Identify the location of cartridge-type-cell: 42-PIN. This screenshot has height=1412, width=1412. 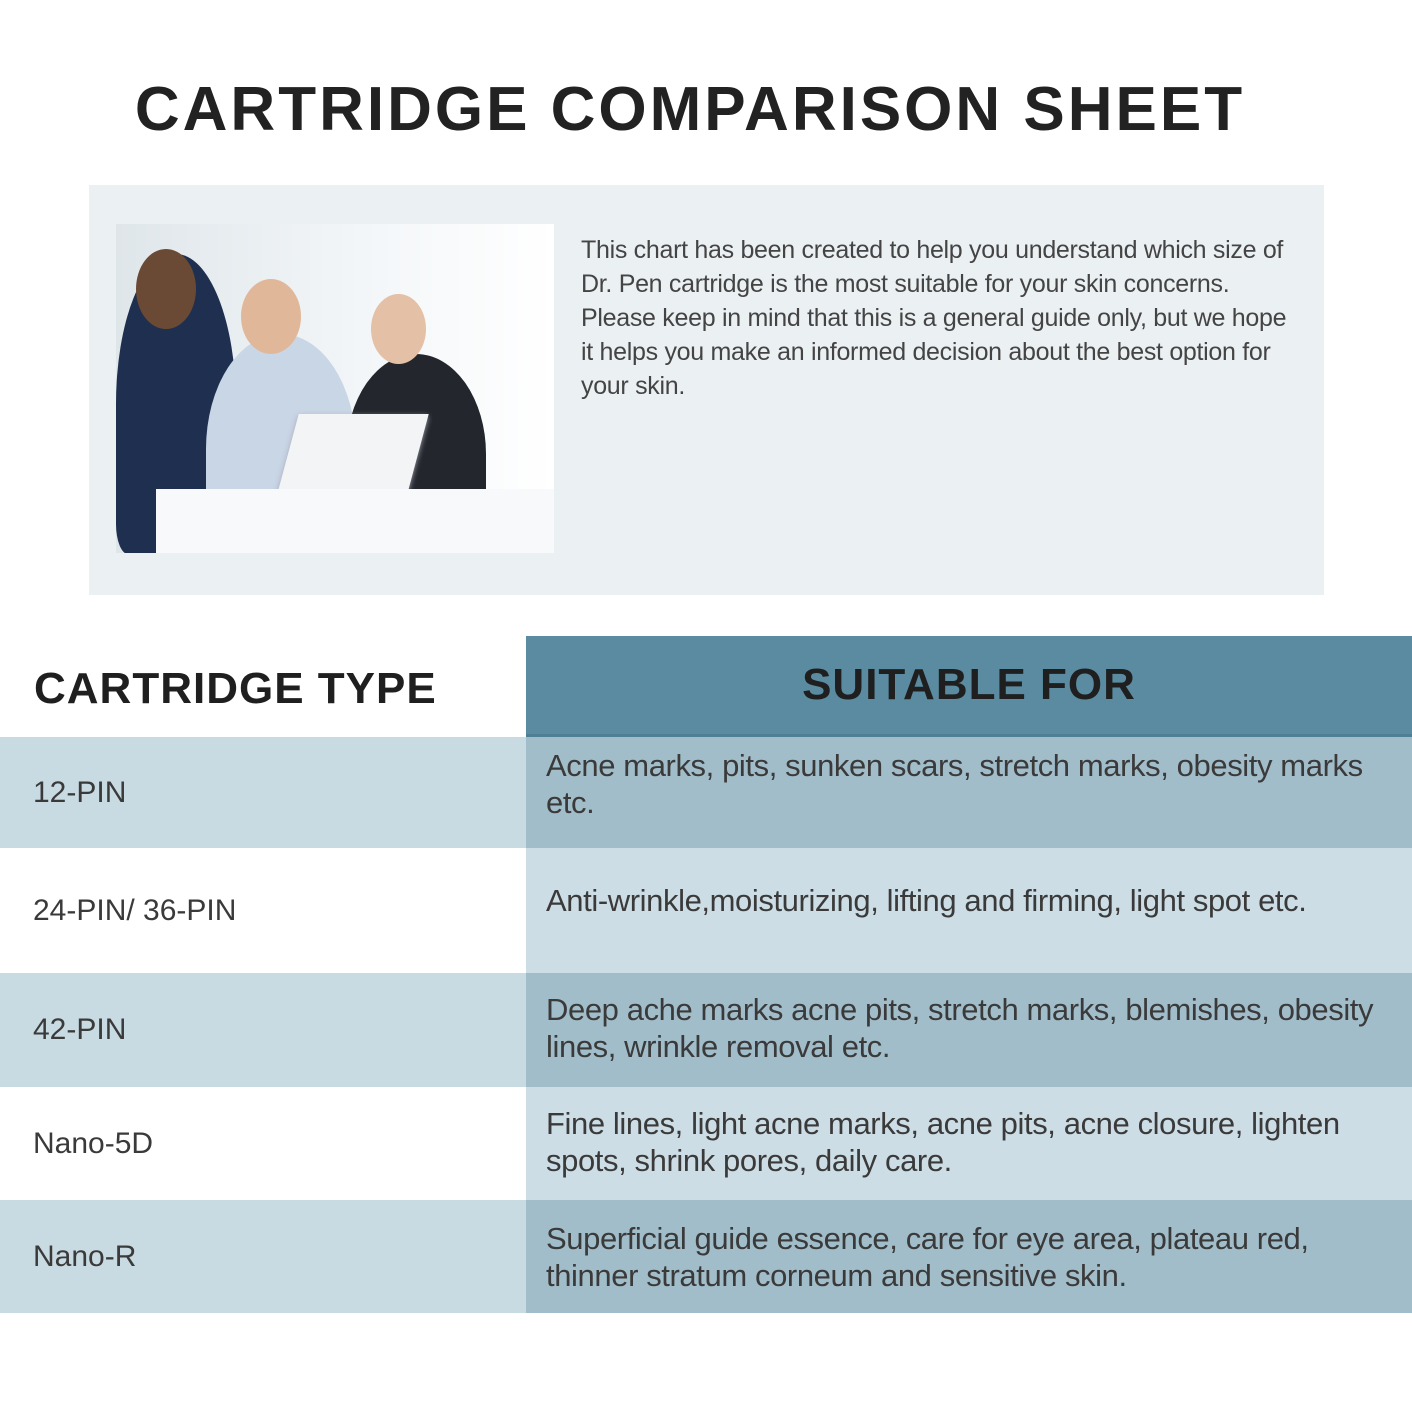
(263, 1030).